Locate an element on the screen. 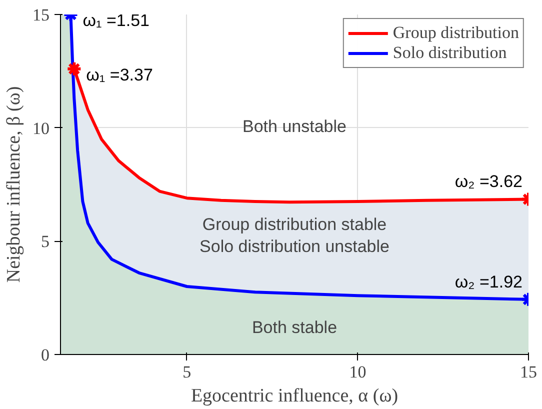 Image resolution: width=542 pixels, height=409 pixels. y-axis-title: Neigbour influence, β (ω) is located at coordinates (14, 184).